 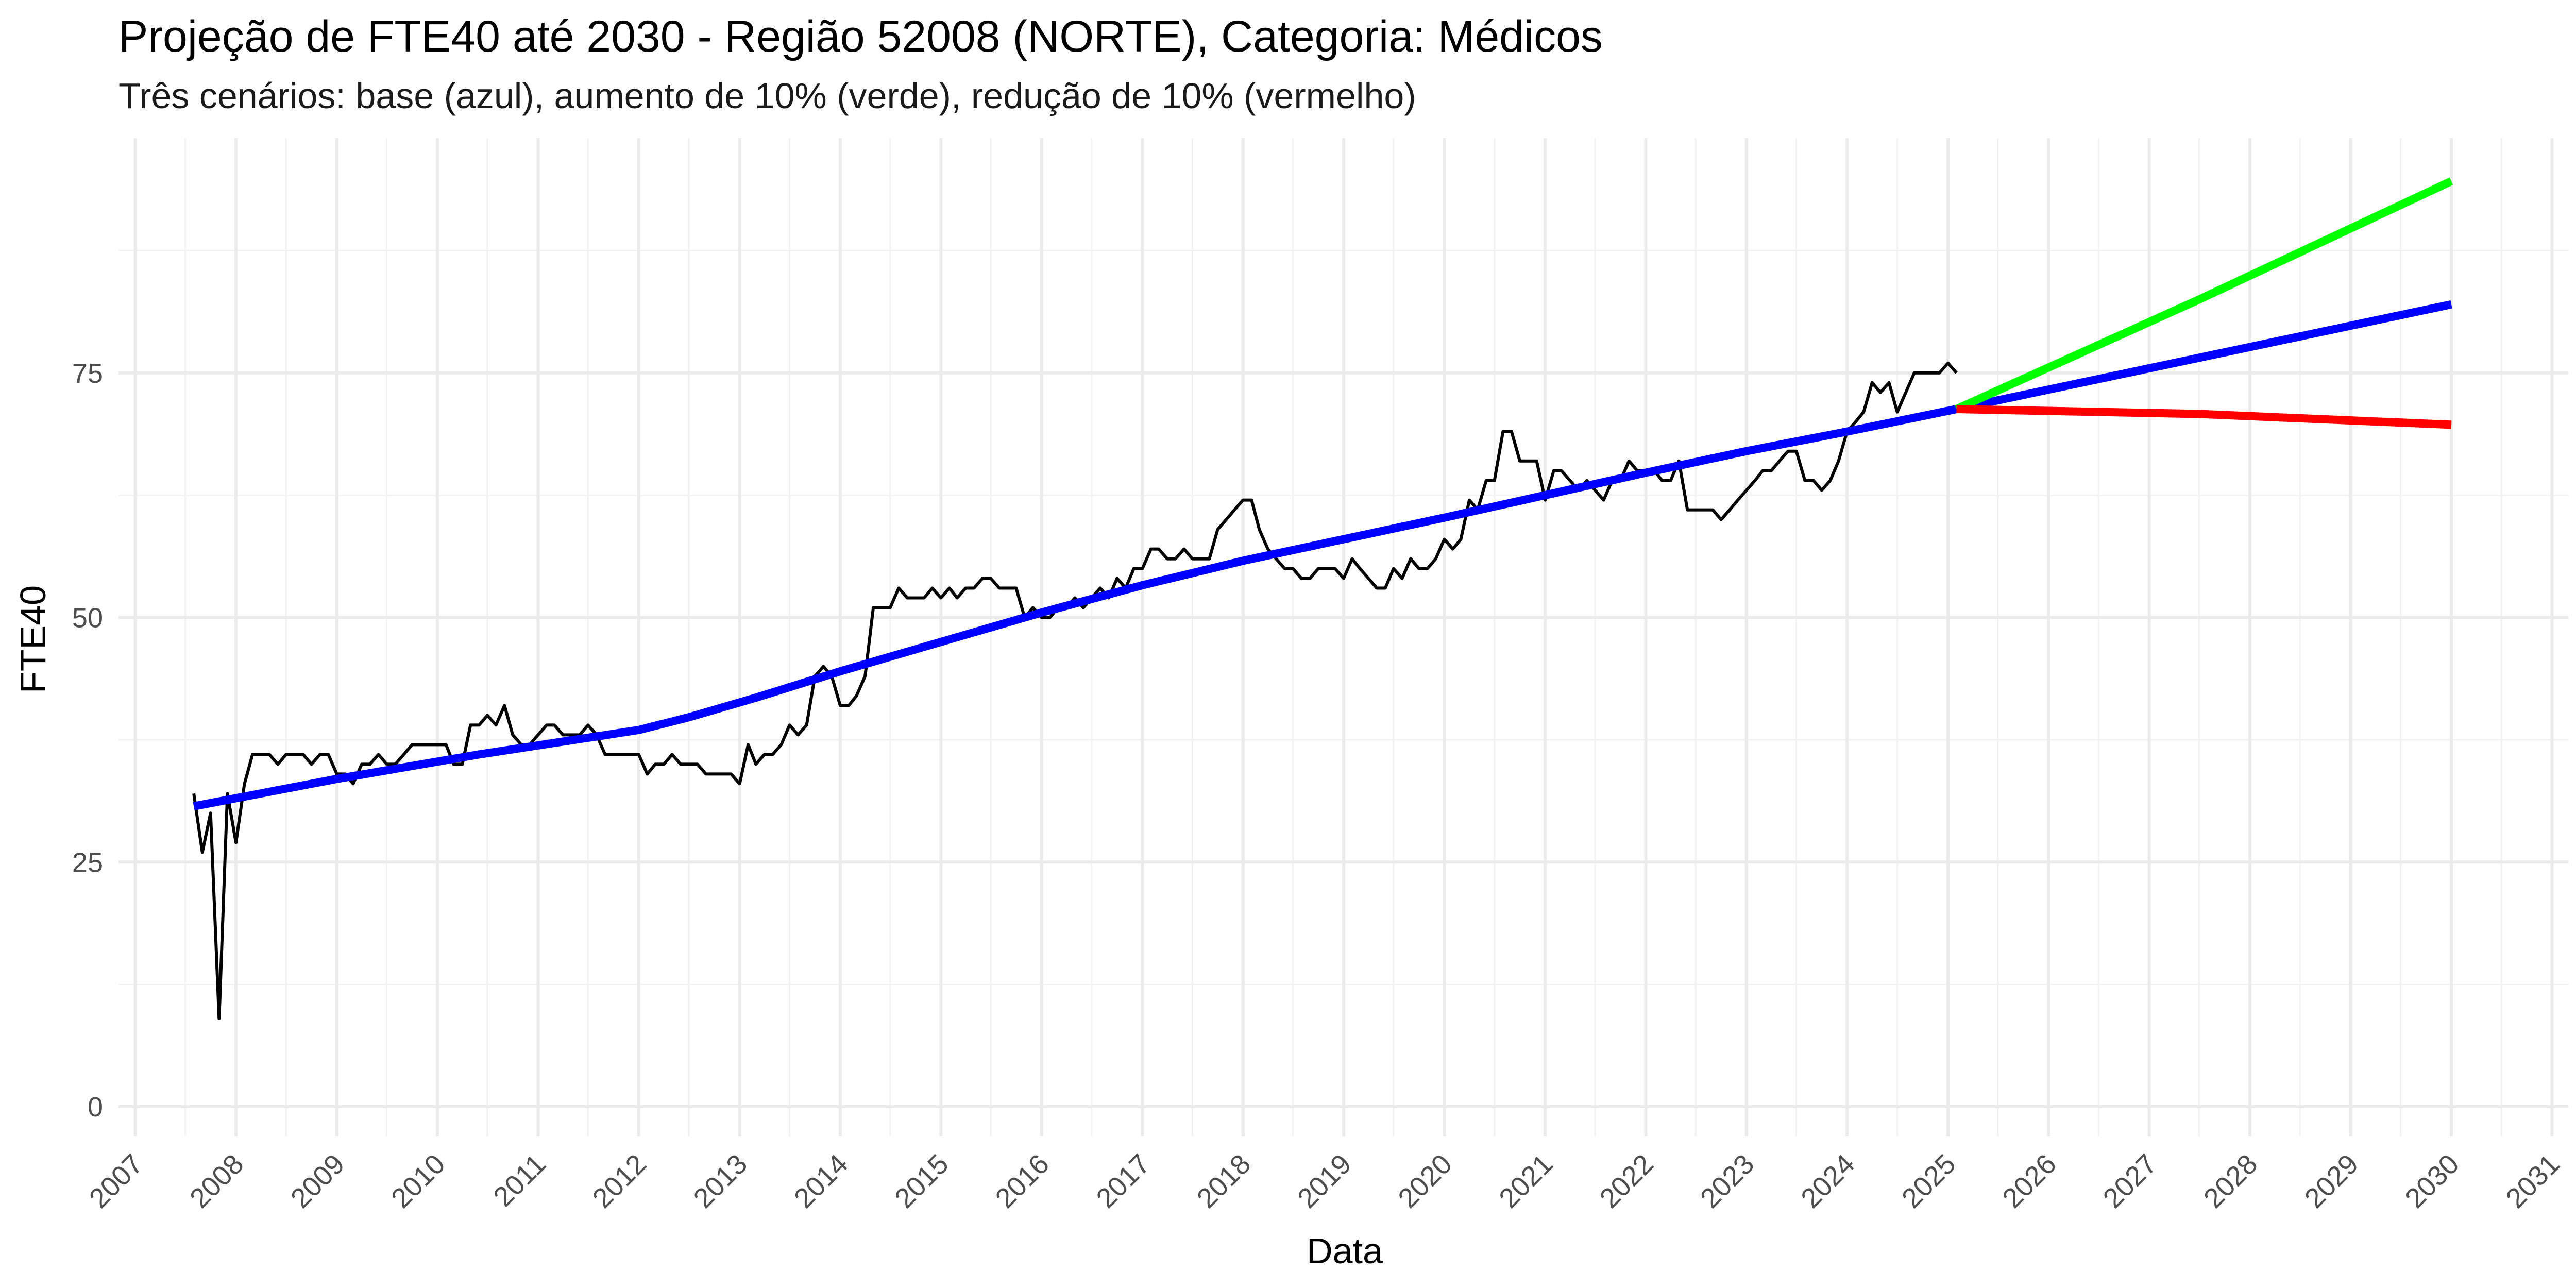 I want to click on x-tick-label: 2029, so click(x=2331, y=1181).